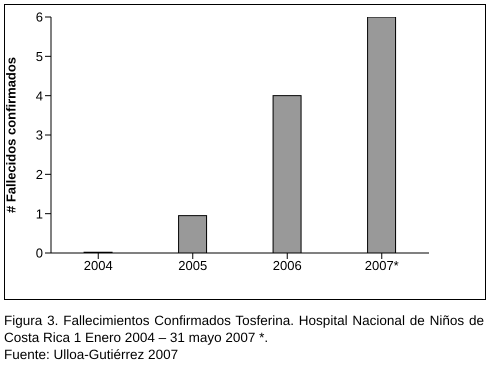  I want to click on x-tick-label: 2007*, so click(381, 266).